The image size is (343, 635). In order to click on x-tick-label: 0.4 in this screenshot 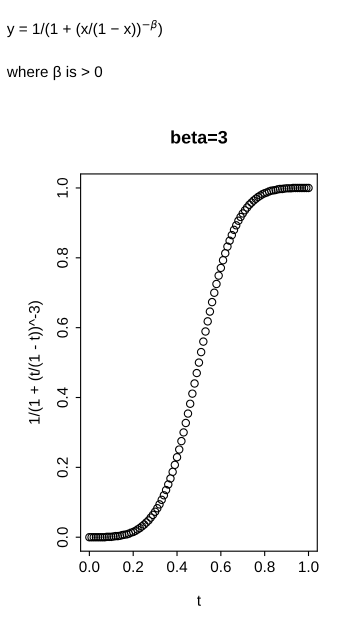, I will do `click(177, 566)`.